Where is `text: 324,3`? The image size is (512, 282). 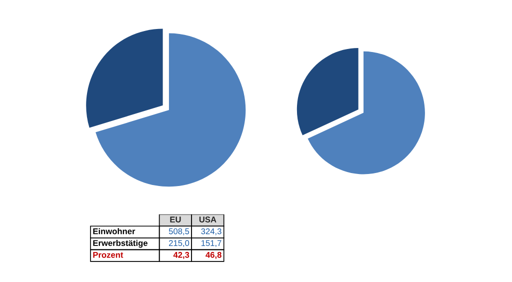 text: 324,3 is located at coordinates (211, 232).